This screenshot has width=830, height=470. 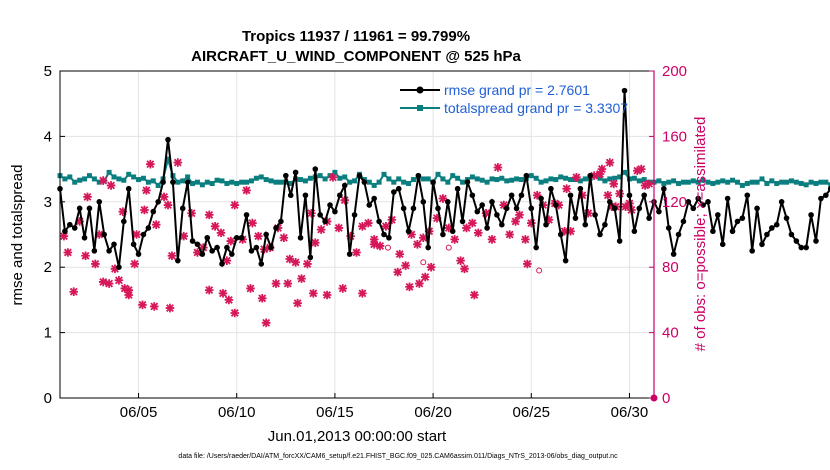 What do you see at coordinates (674, 202) in the screenshot?
I see `y-tick-label-right: 120` at bounding box center [674, 202].